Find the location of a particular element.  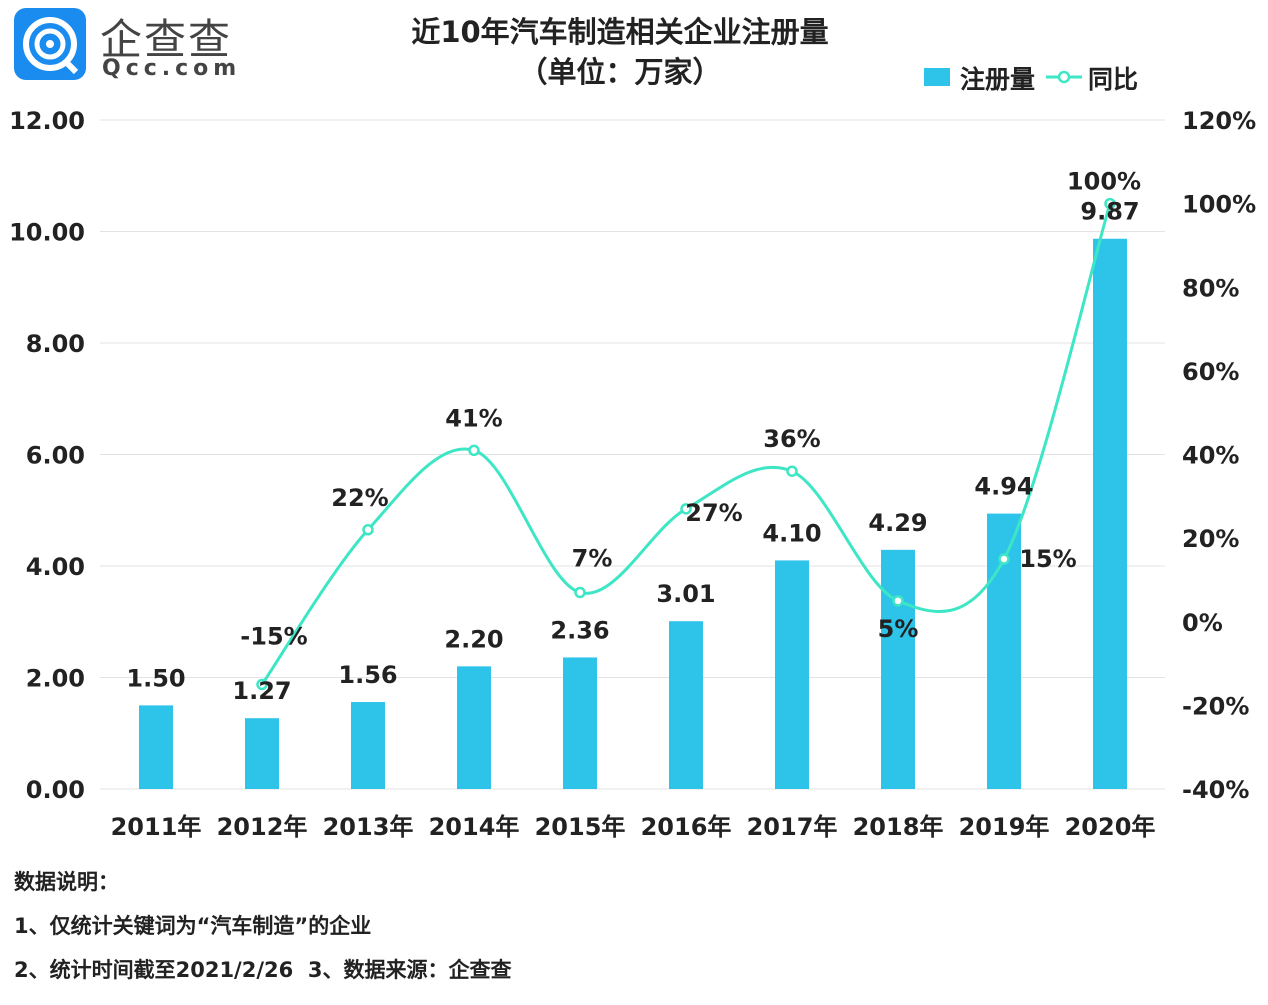

right-tick-label: 20% is located at coordinates (1210, 539).